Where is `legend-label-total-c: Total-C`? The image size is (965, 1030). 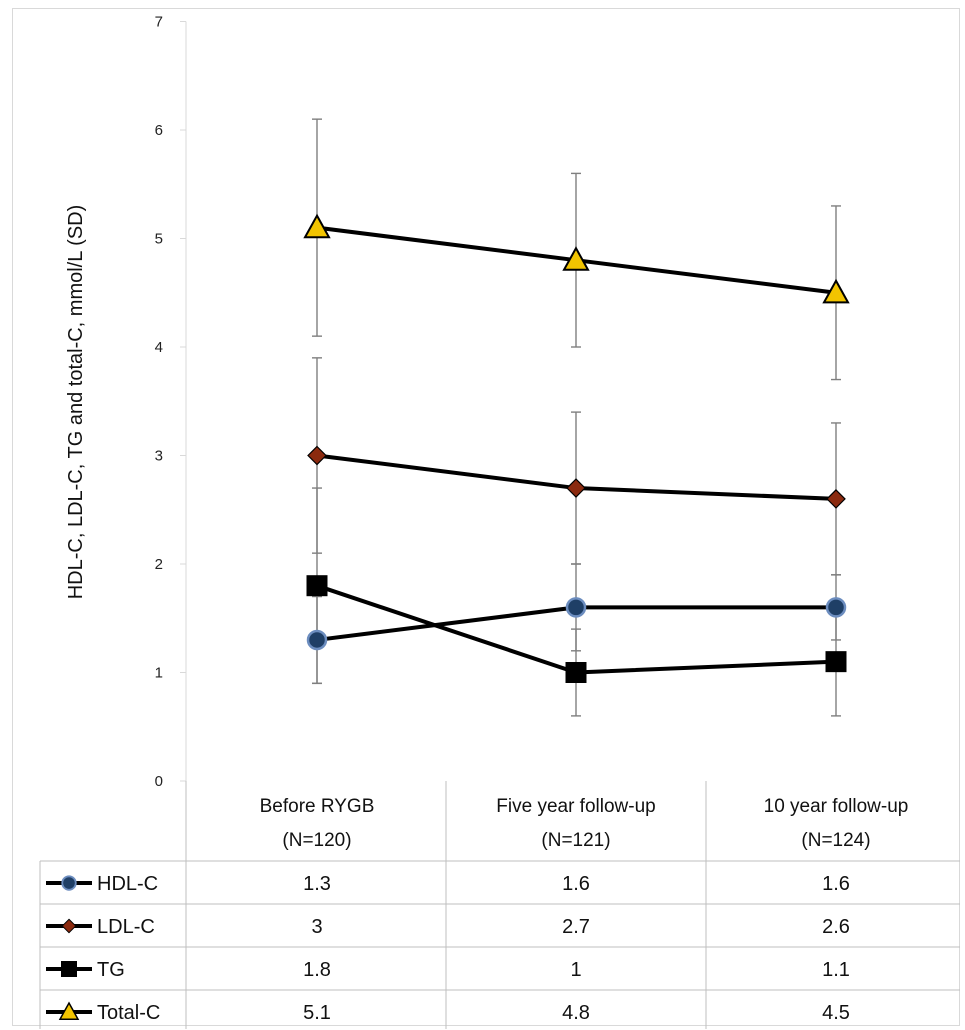 legend-label-total-c: Total-C is located at coordinates (128, 1013).